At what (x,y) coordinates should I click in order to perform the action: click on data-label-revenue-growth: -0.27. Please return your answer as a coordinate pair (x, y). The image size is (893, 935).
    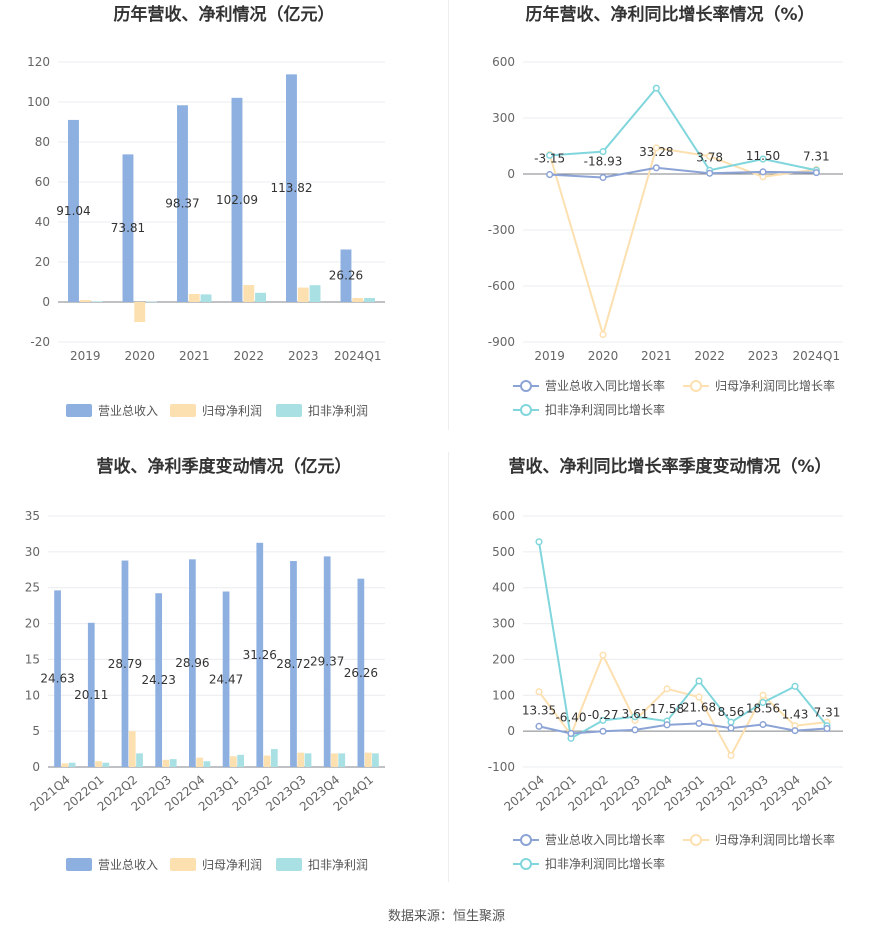
    Looking at the image, I should click on (602, 715).